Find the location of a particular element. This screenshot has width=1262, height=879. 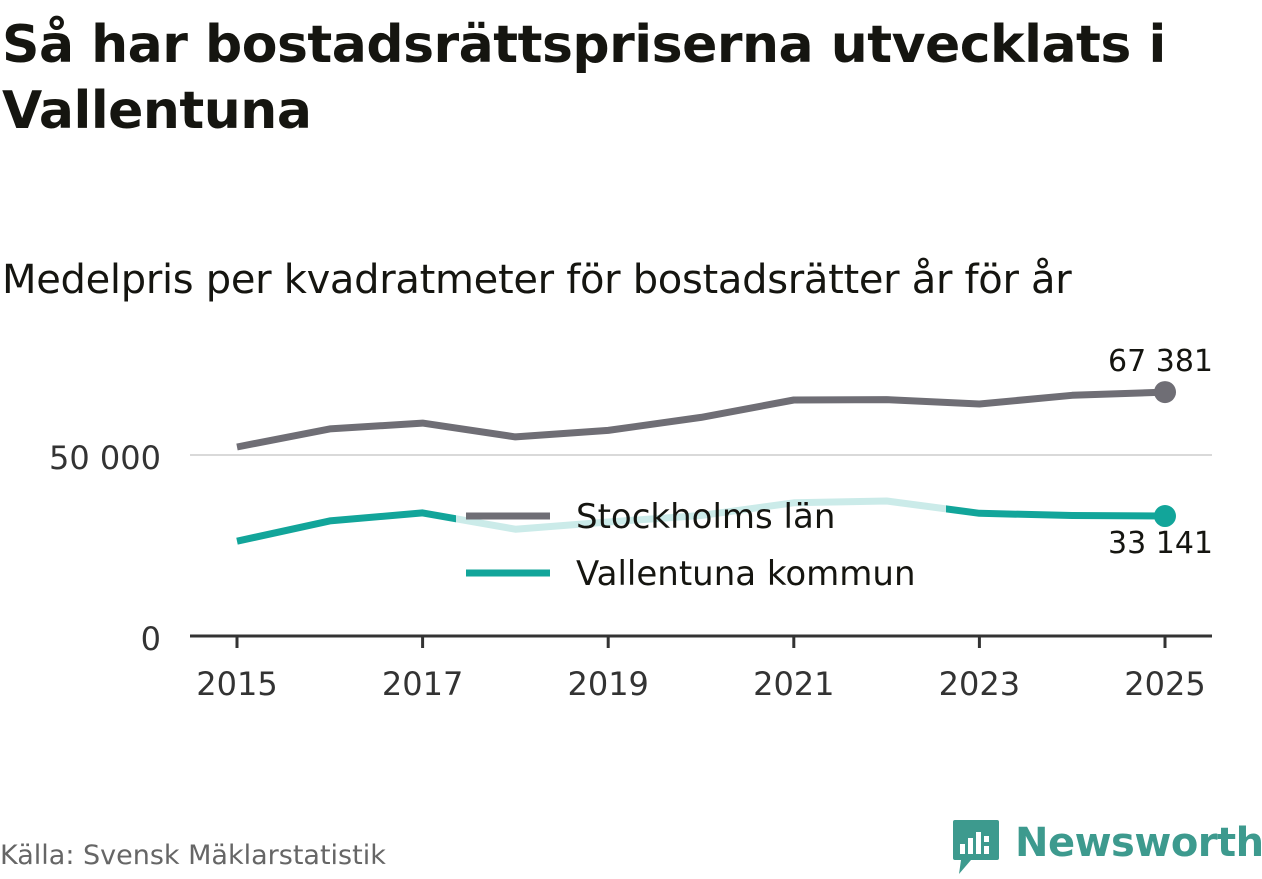

x-tick-label: 2021 is located at coordinates (793, 684).